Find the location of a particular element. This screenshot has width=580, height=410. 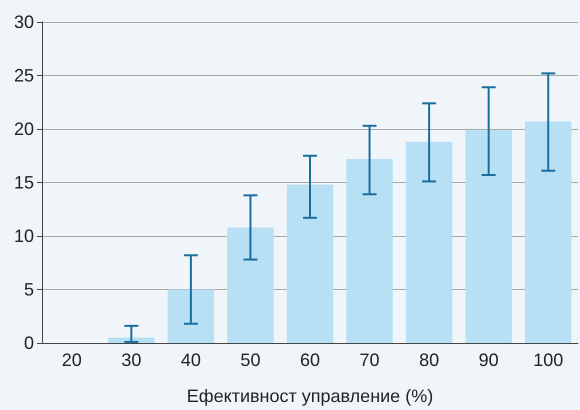

x-tick-label: 100 is located at coordinates (548, 360).